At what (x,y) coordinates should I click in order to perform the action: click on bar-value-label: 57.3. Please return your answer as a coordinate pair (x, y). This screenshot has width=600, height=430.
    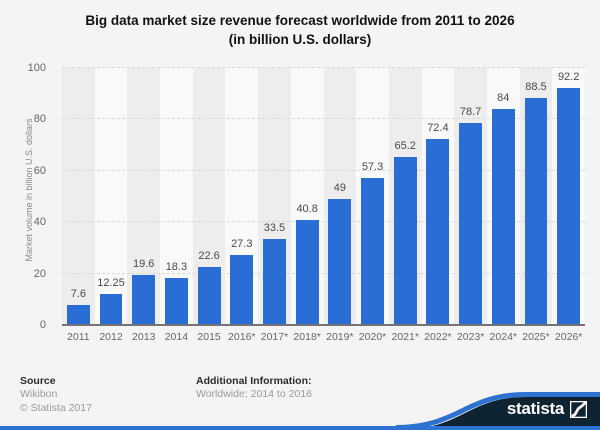
    Looking at the image, I should click on (372, 166).